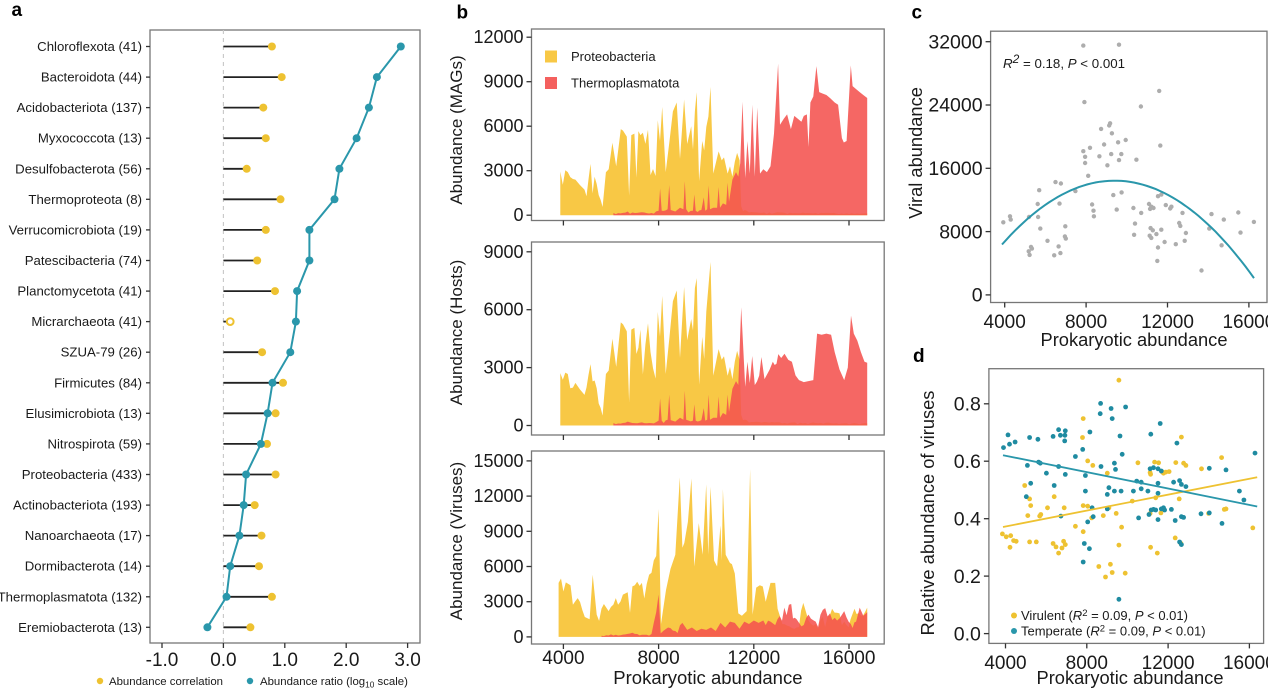 This screenshot has width=1268, height=694. What do you see at coordinates (86, 321) in the screenshot?
I see `svg-text: Micrarchaeota (41)` at bounding box center [86, 321].